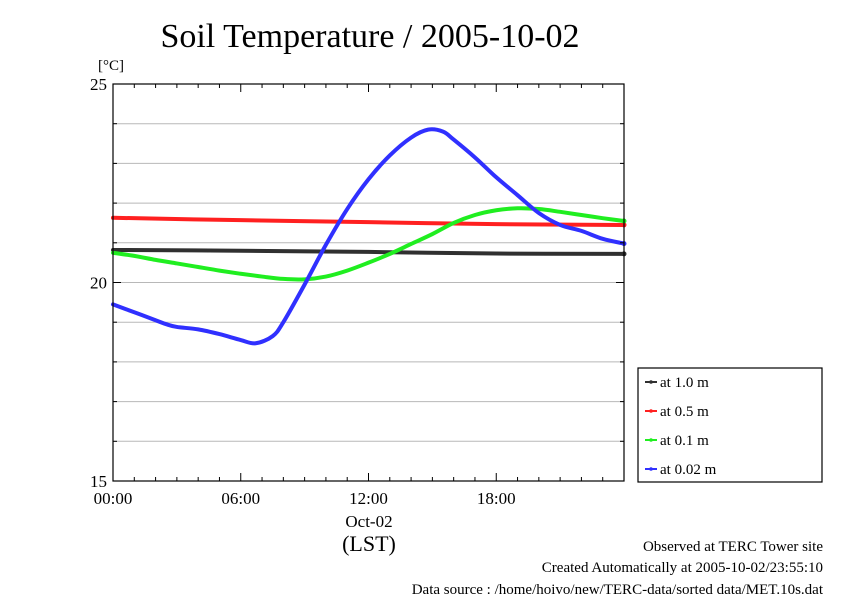 This screenshot has width=842, height=595. Describe the element at coordinates (98, 283) in the screenshot. I see `y-tick-label: 20` at that location.